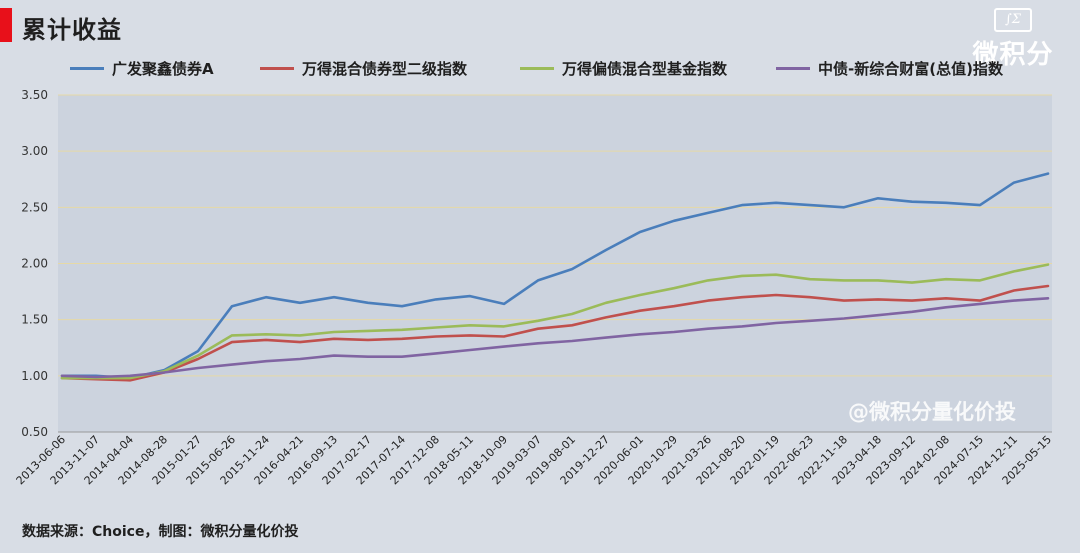  I want to click on y-tick-label-5: 3.00, so click(34, 151).